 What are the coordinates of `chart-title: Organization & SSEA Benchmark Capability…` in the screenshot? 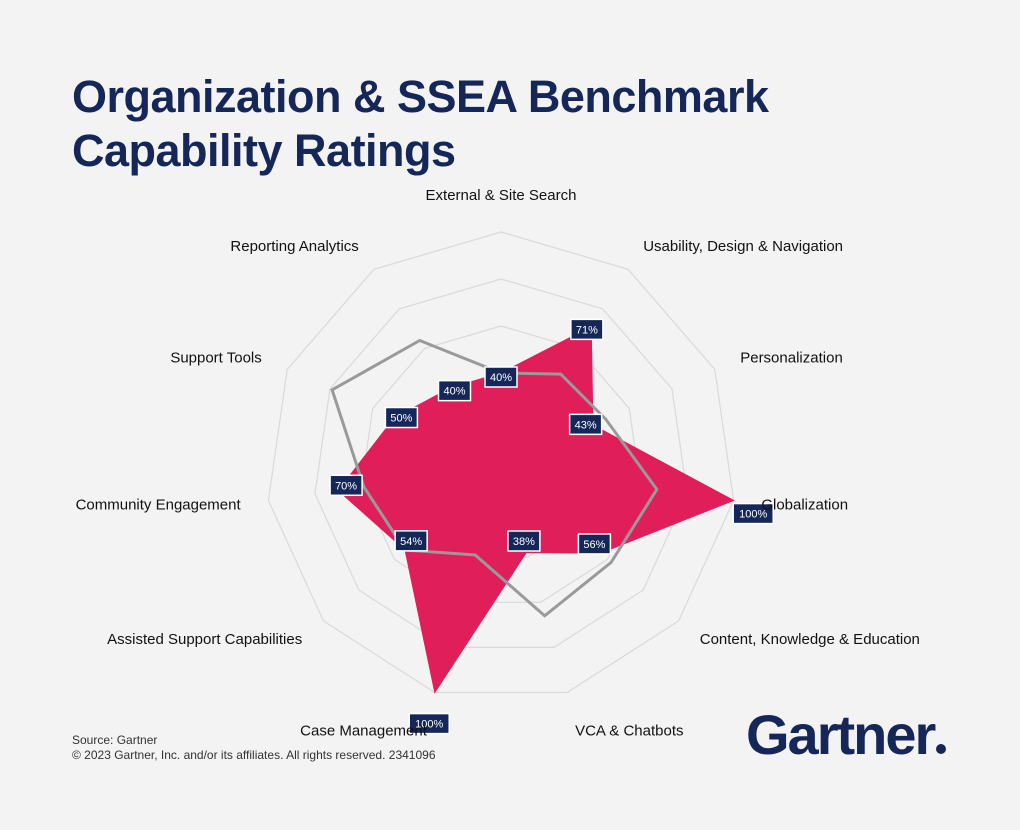 It's located at (420, 124).